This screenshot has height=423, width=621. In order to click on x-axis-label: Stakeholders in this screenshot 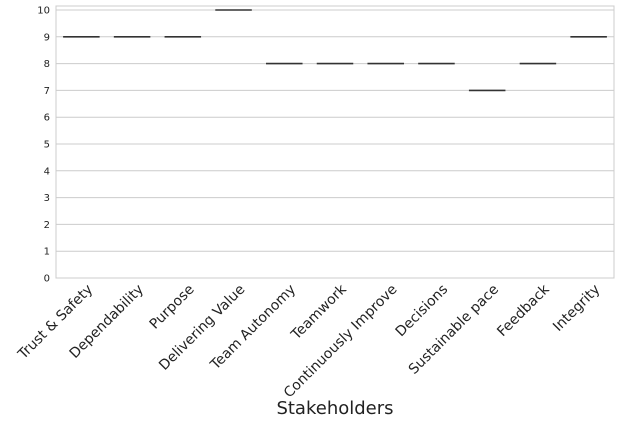, I will do `click(334, 408)`.